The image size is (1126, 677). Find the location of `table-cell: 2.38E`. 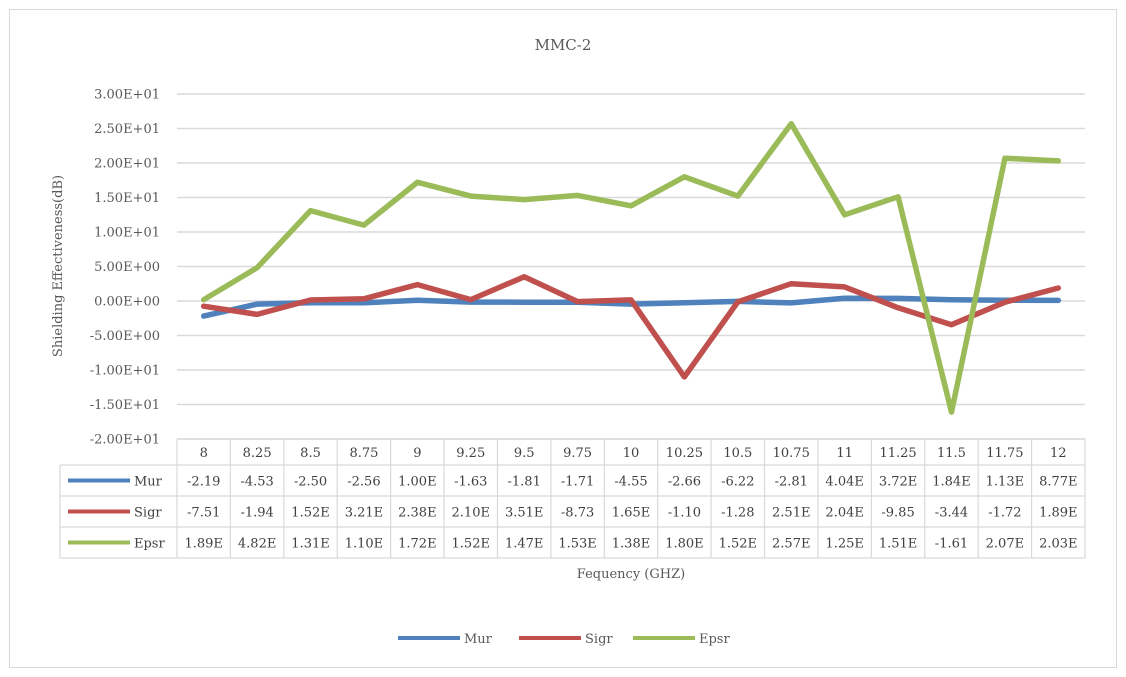

table-cell: 2.38E is located at coordinates (417, 513).